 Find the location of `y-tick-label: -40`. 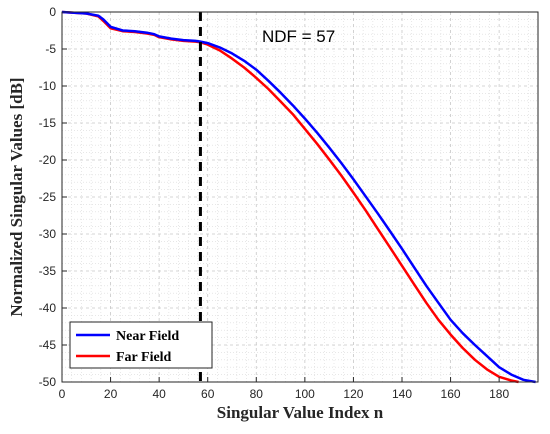

y-tick-label: -40 is located at coordinates (48, 308).